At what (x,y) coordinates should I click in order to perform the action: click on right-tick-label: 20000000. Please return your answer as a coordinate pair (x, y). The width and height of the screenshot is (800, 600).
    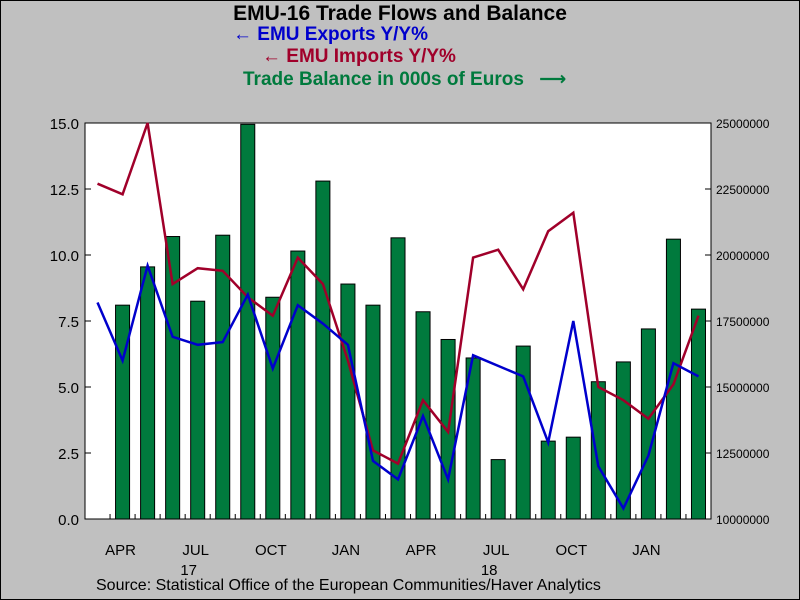
    Looking at the image, I should click on (743, 256).